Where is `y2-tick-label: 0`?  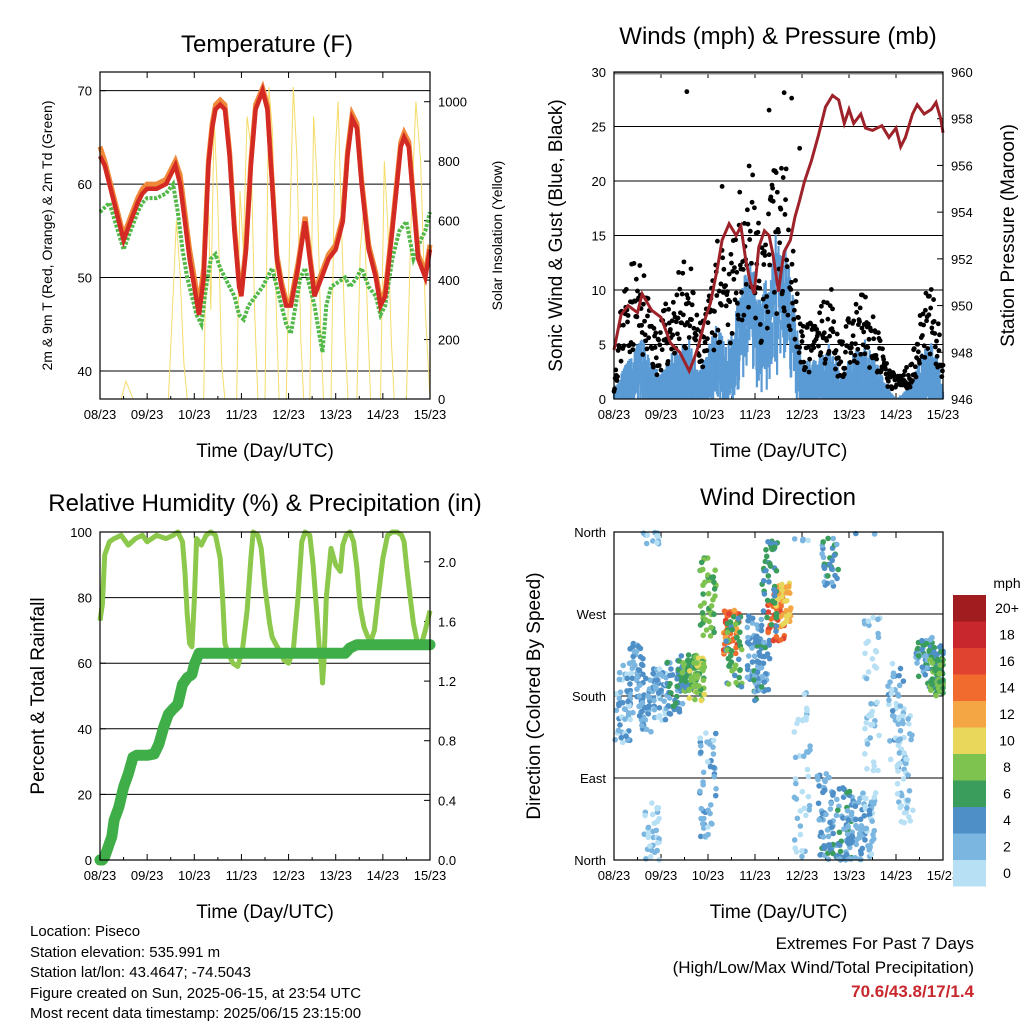
y2-tick-label: 0 is located at coordinates (441, 399).